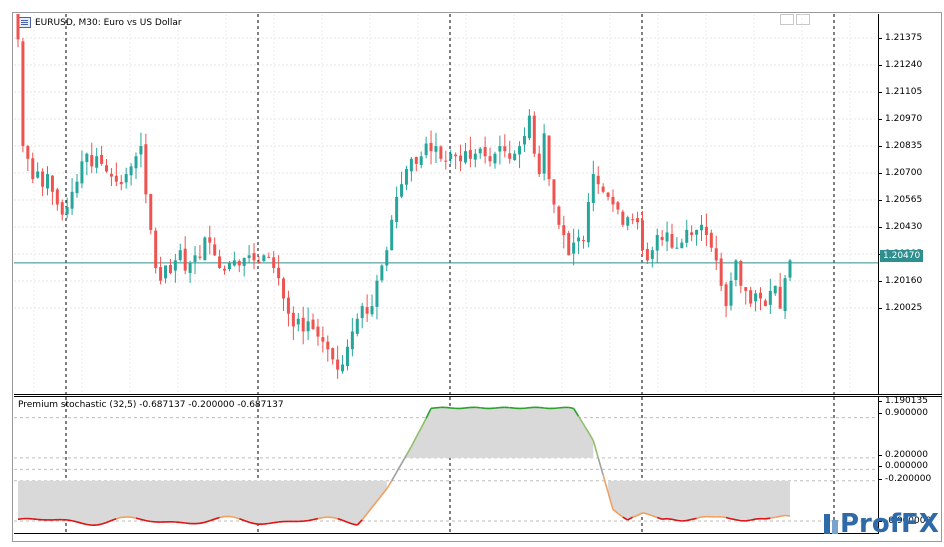  I want to click on price-axis-label: 1.20970, so click(900, 119).